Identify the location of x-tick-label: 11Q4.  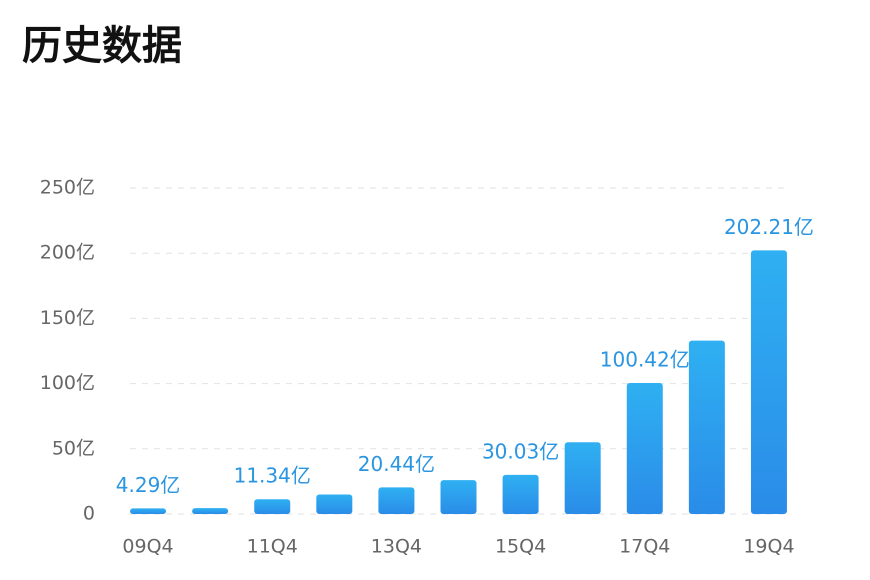
(272, 547).